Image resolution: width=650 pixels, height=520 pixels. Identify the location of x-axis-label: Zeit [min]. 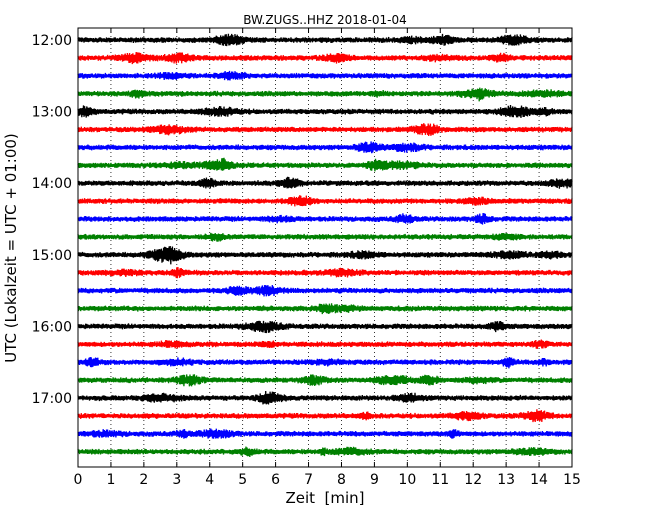
(324, 498).